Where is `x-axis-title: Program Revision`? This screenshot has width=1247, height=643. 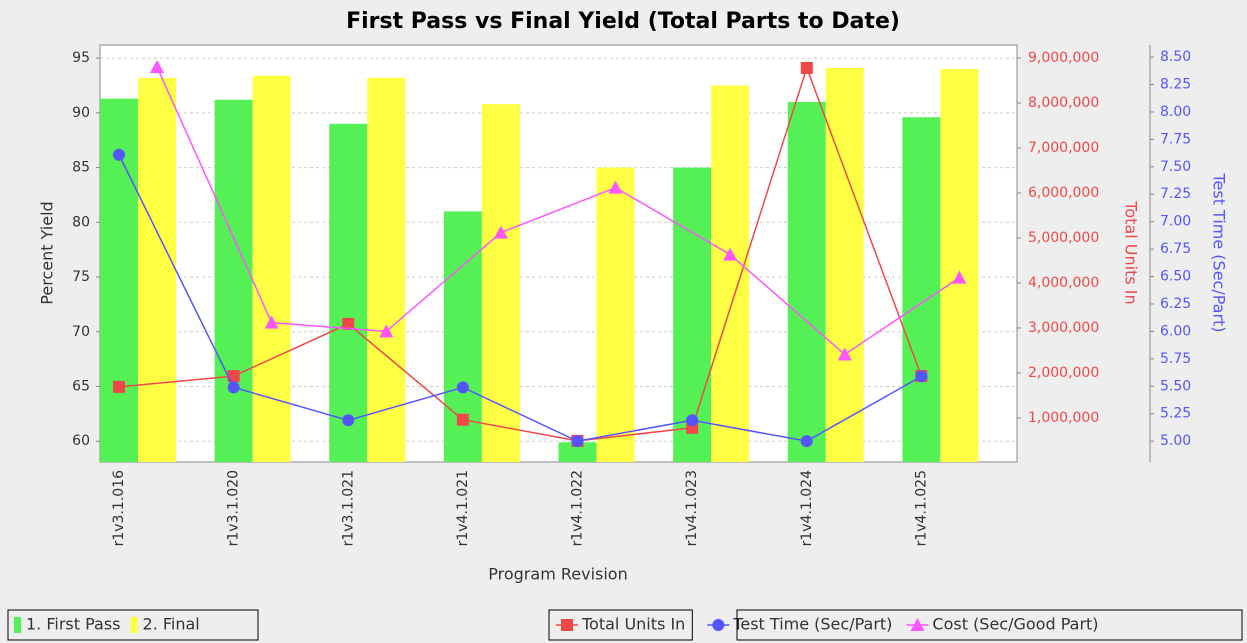
x-axis-title: Program Revision is located at coordinates (557, 574).